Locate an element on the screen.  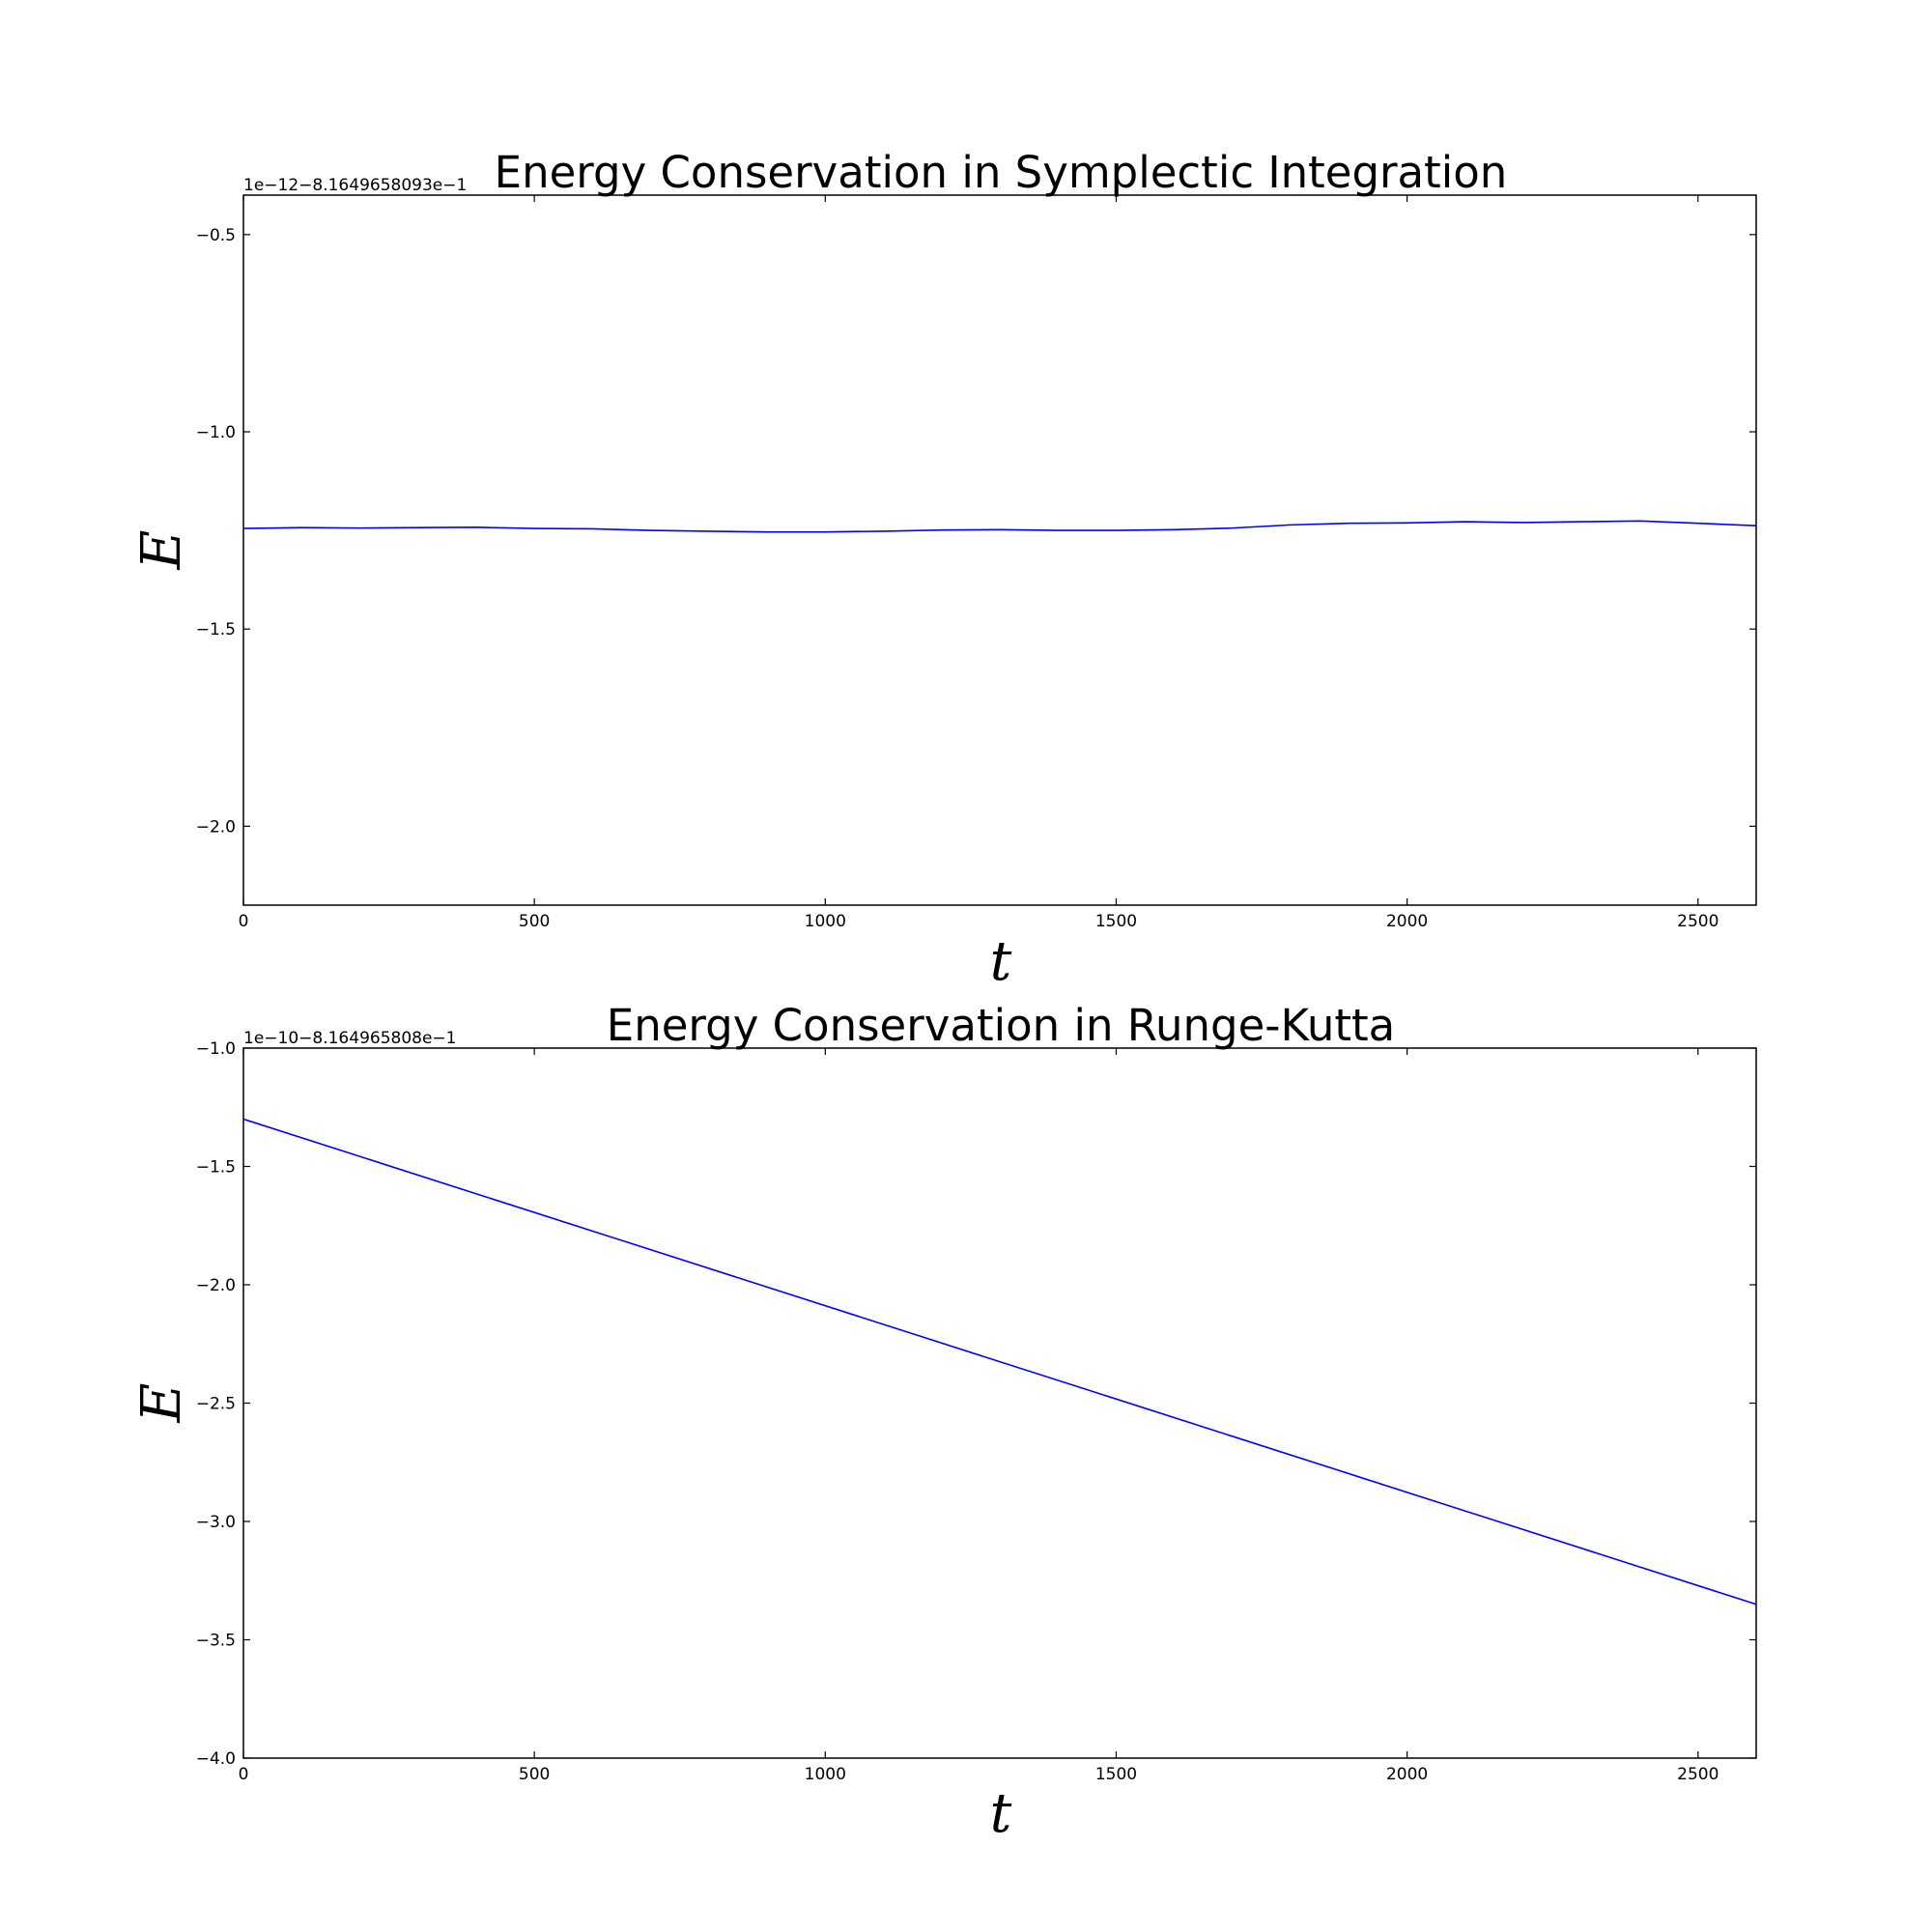
y-tick-label: −0.5 is located at coordinates (216, 235).